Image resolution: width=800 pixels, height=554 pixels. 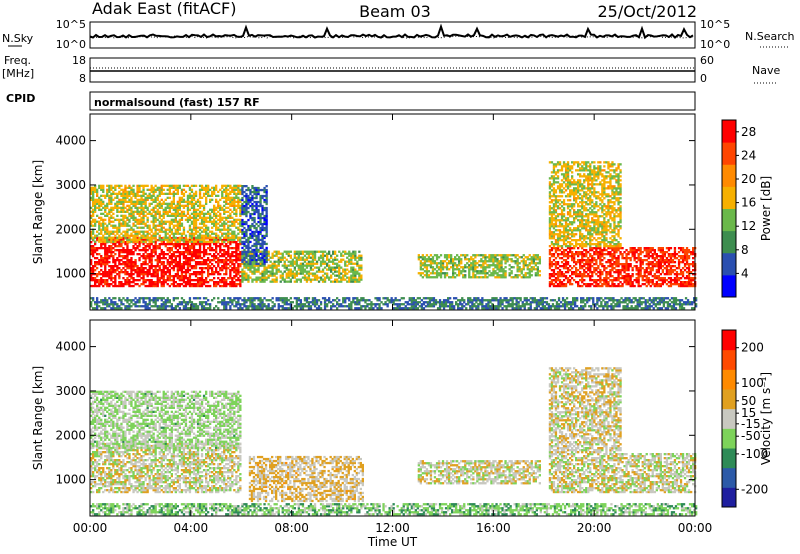 I want to click on cpid-text: normalsound (fast) 157 RF, so click(x=177, y=102).